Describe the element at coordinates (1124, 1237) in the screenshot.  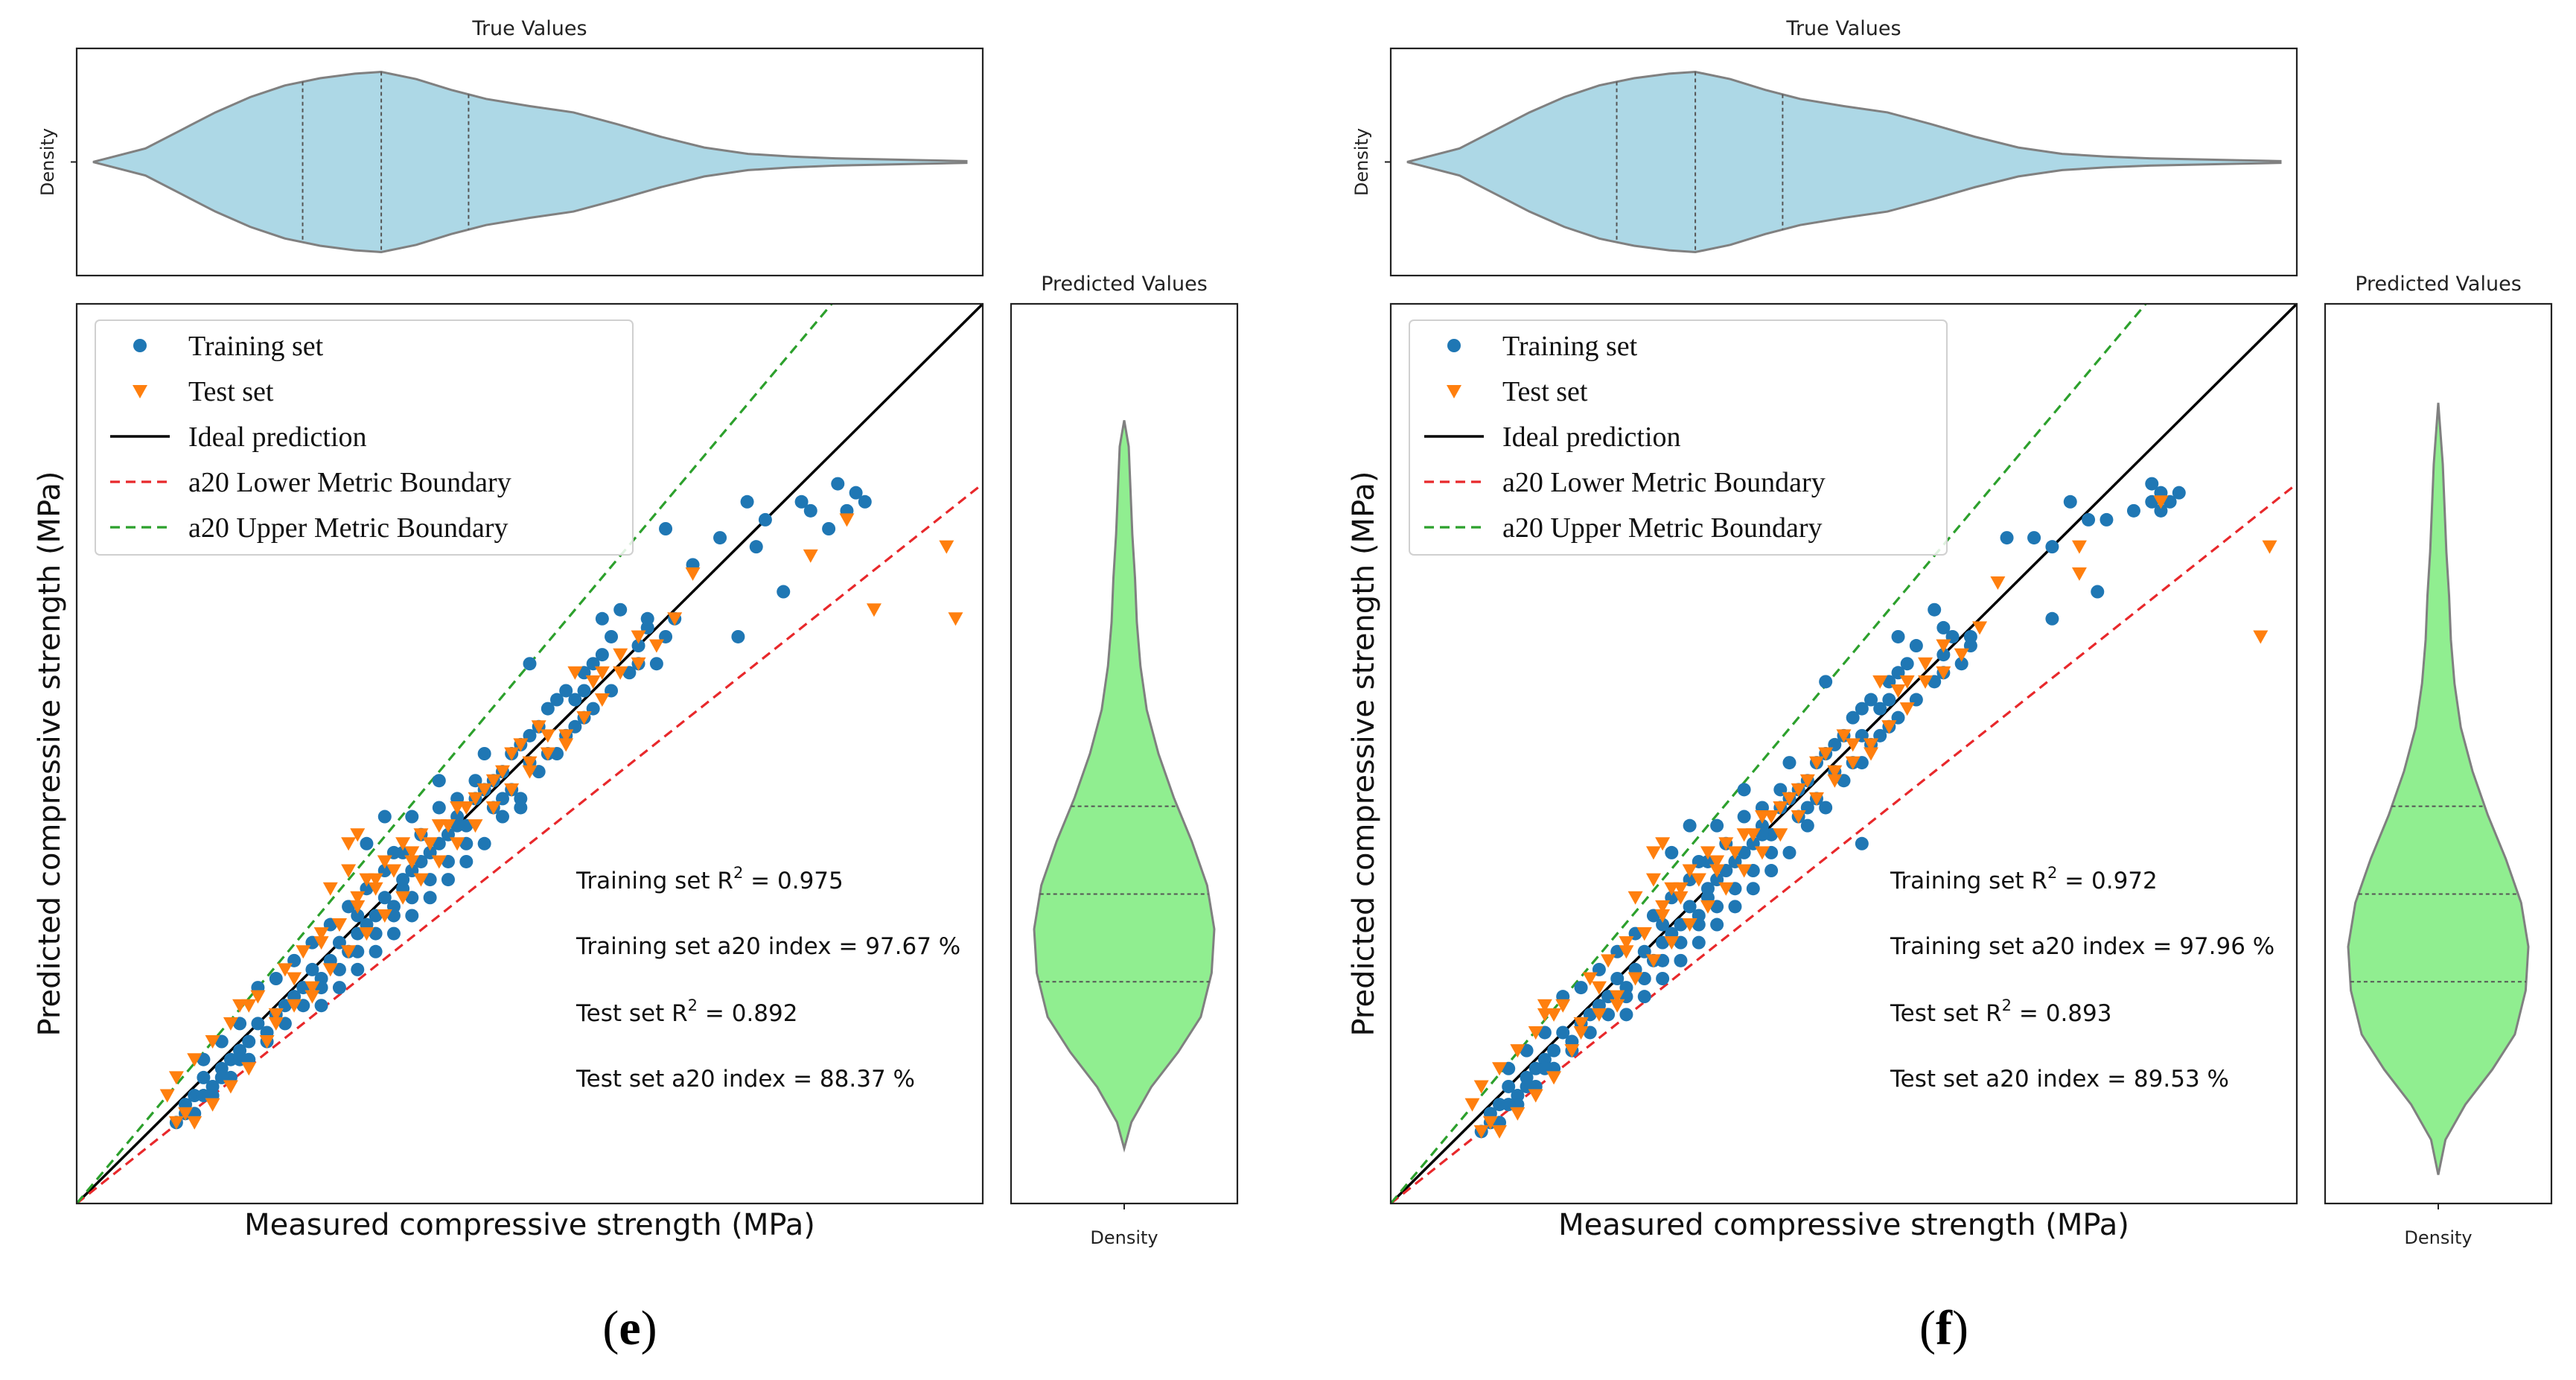
I see `side-violin-xlabel: Density` at that location.